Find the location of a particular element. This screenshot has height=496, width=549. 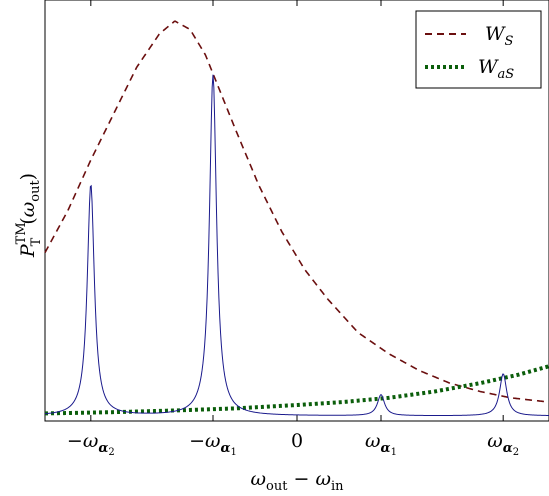

x-tick-label: −ωα1 is located at coordinates (213, 444).